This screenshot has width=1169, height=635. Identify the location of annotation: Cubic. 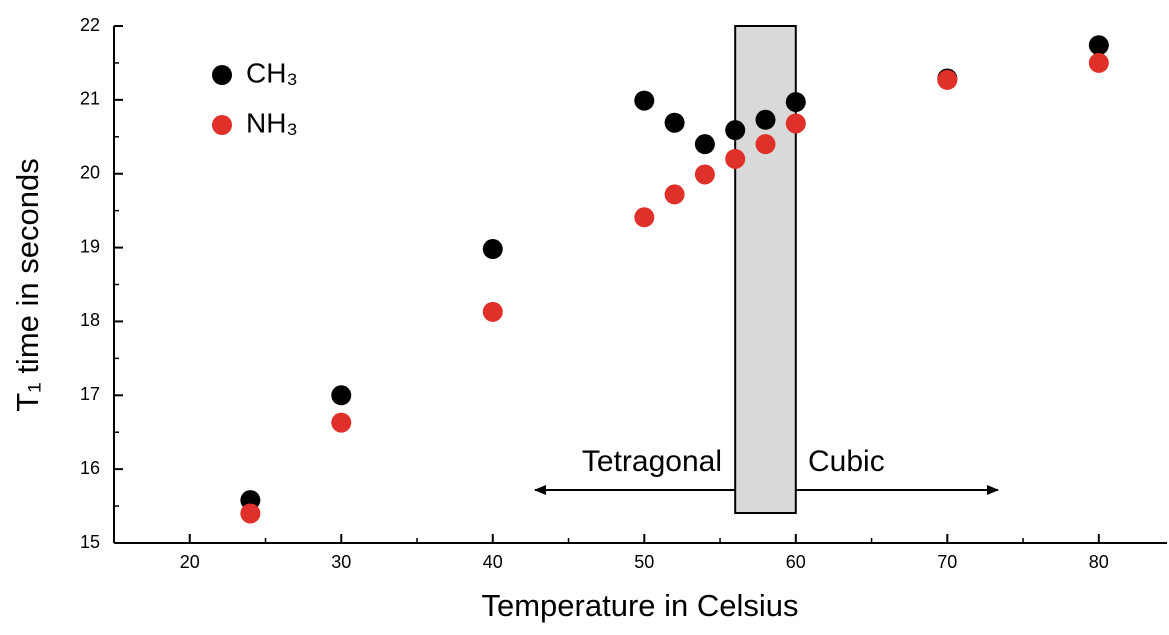
(846, 461).